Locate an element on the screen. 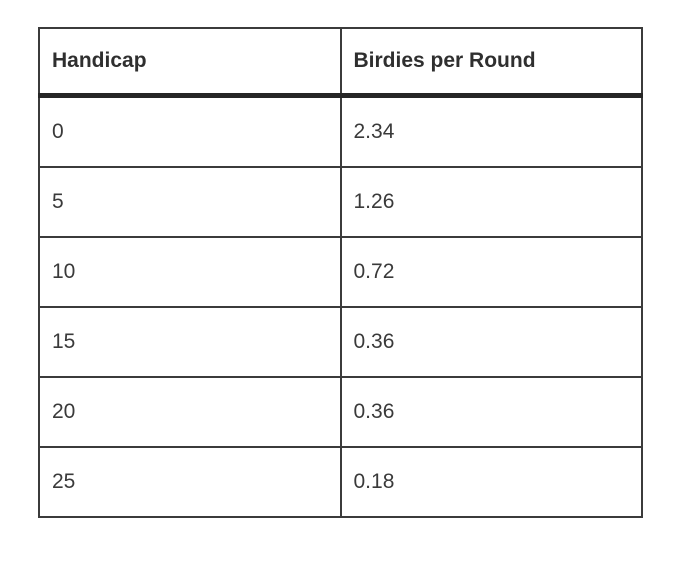 This screenshot has width=680, height=562. cell-handicap: 0 is located at coordinates (190, 131).